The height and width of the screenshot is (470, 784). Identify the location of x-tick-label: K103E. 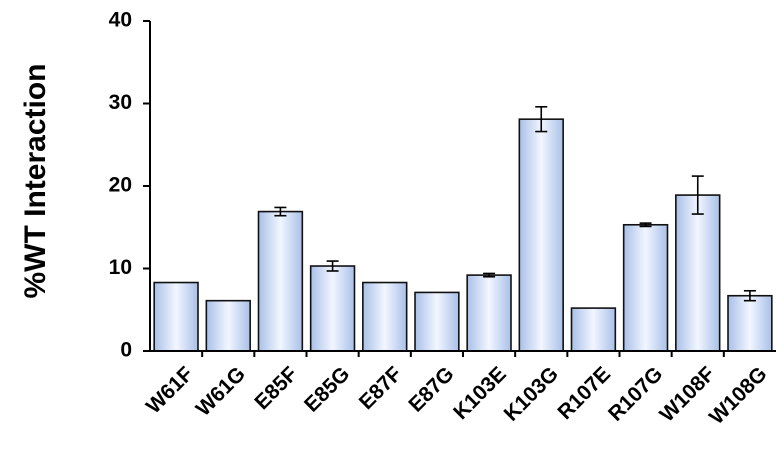
(480, 393).